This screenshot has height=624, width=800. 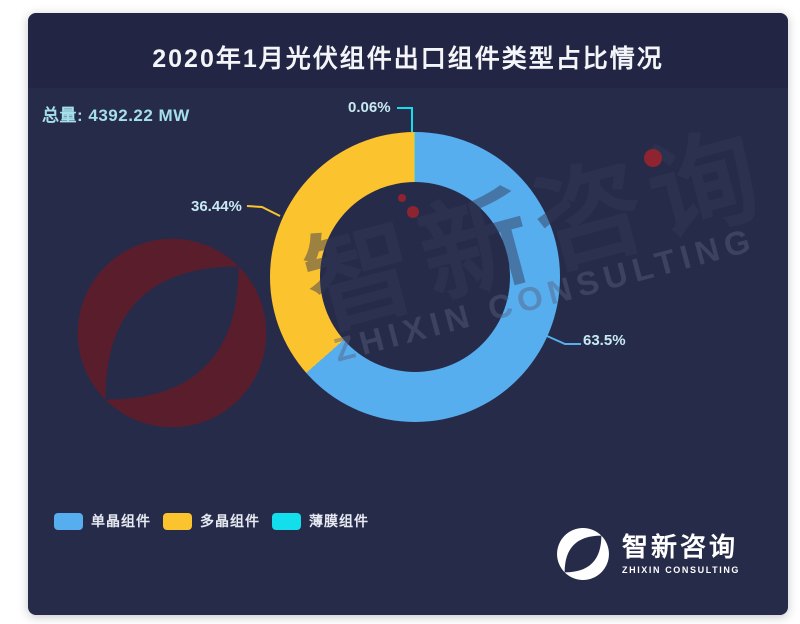 I want to click on watermark-swirl-logo, so click(x=172, y=333).